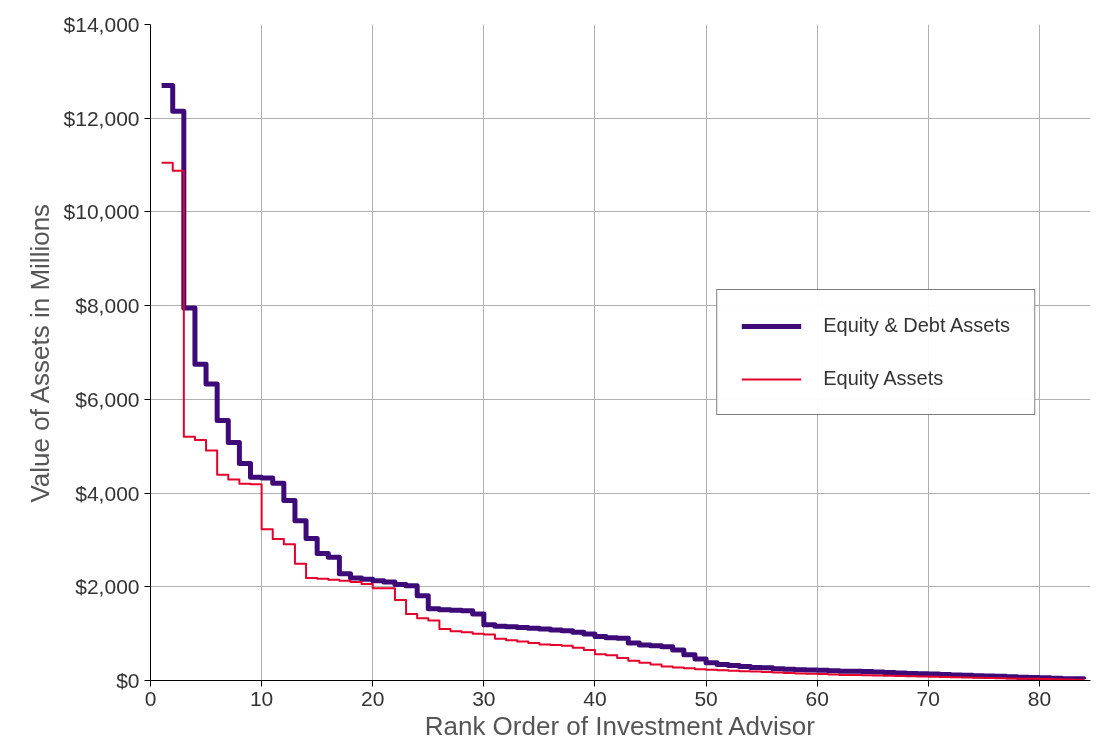 The height and width of the screenshot is (753, 1103). What do you see at coordinates (101, 24) in the screenshot?
I see `y-tick-label: $14,000` at bounding box center [101, 24].